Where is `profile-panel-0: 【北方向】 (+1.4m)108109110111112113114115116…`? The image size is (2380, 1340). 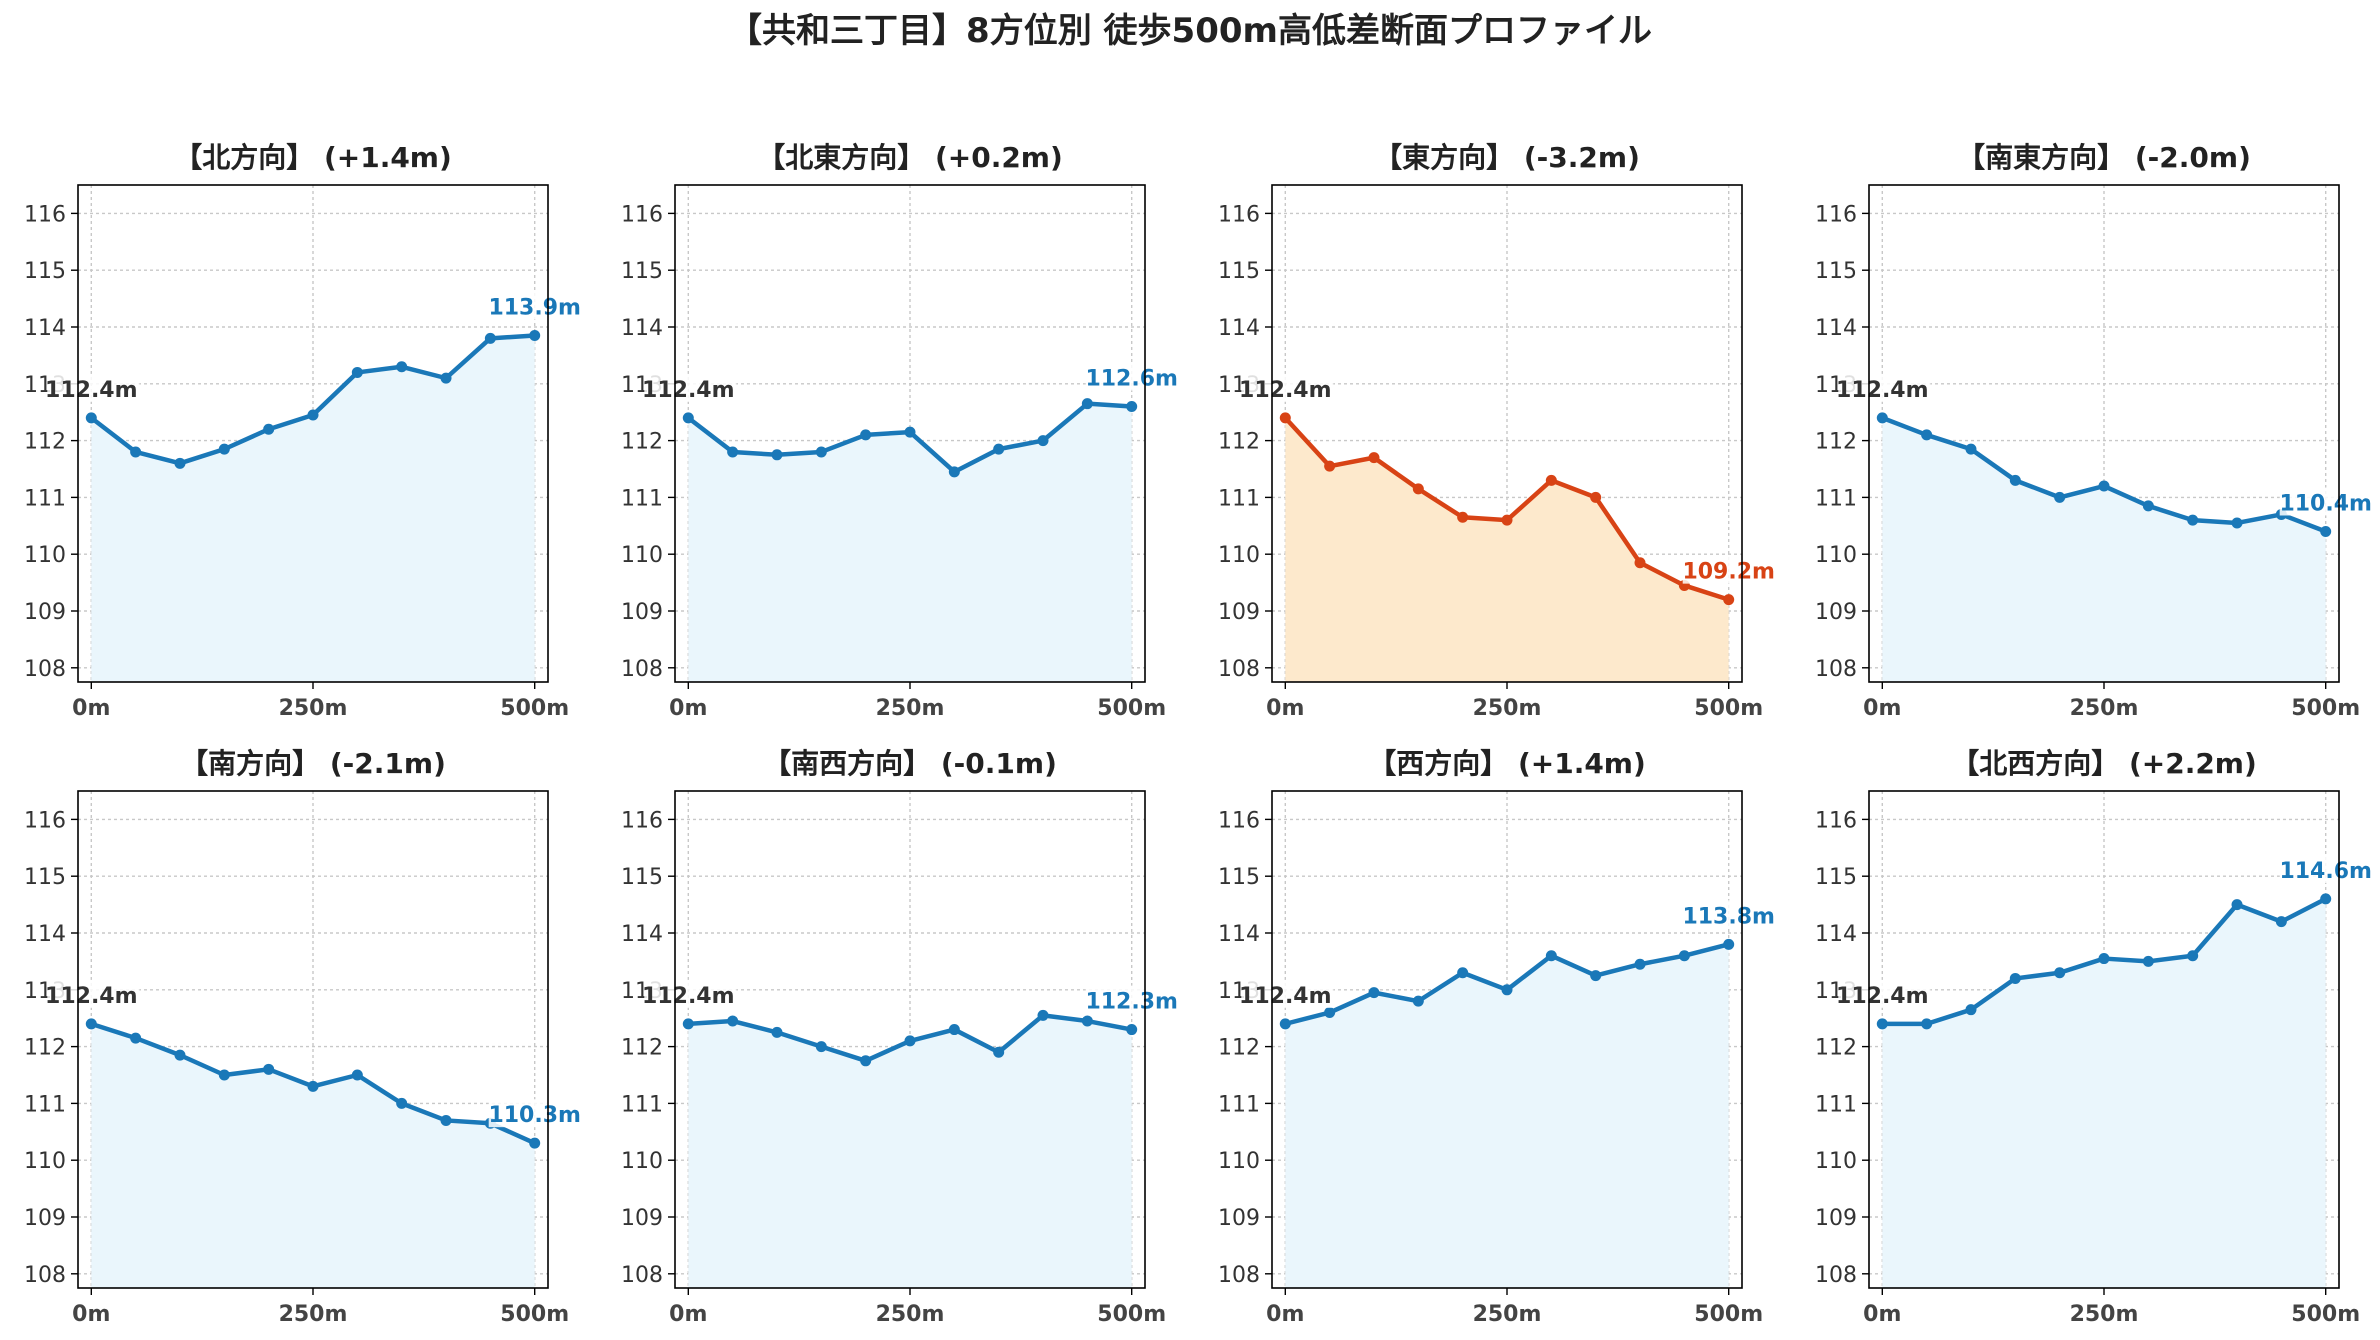 profile-panel-0: 【北方向】 (+1.4m)108109110111112113114115116… is located at coordinates (303, 431).